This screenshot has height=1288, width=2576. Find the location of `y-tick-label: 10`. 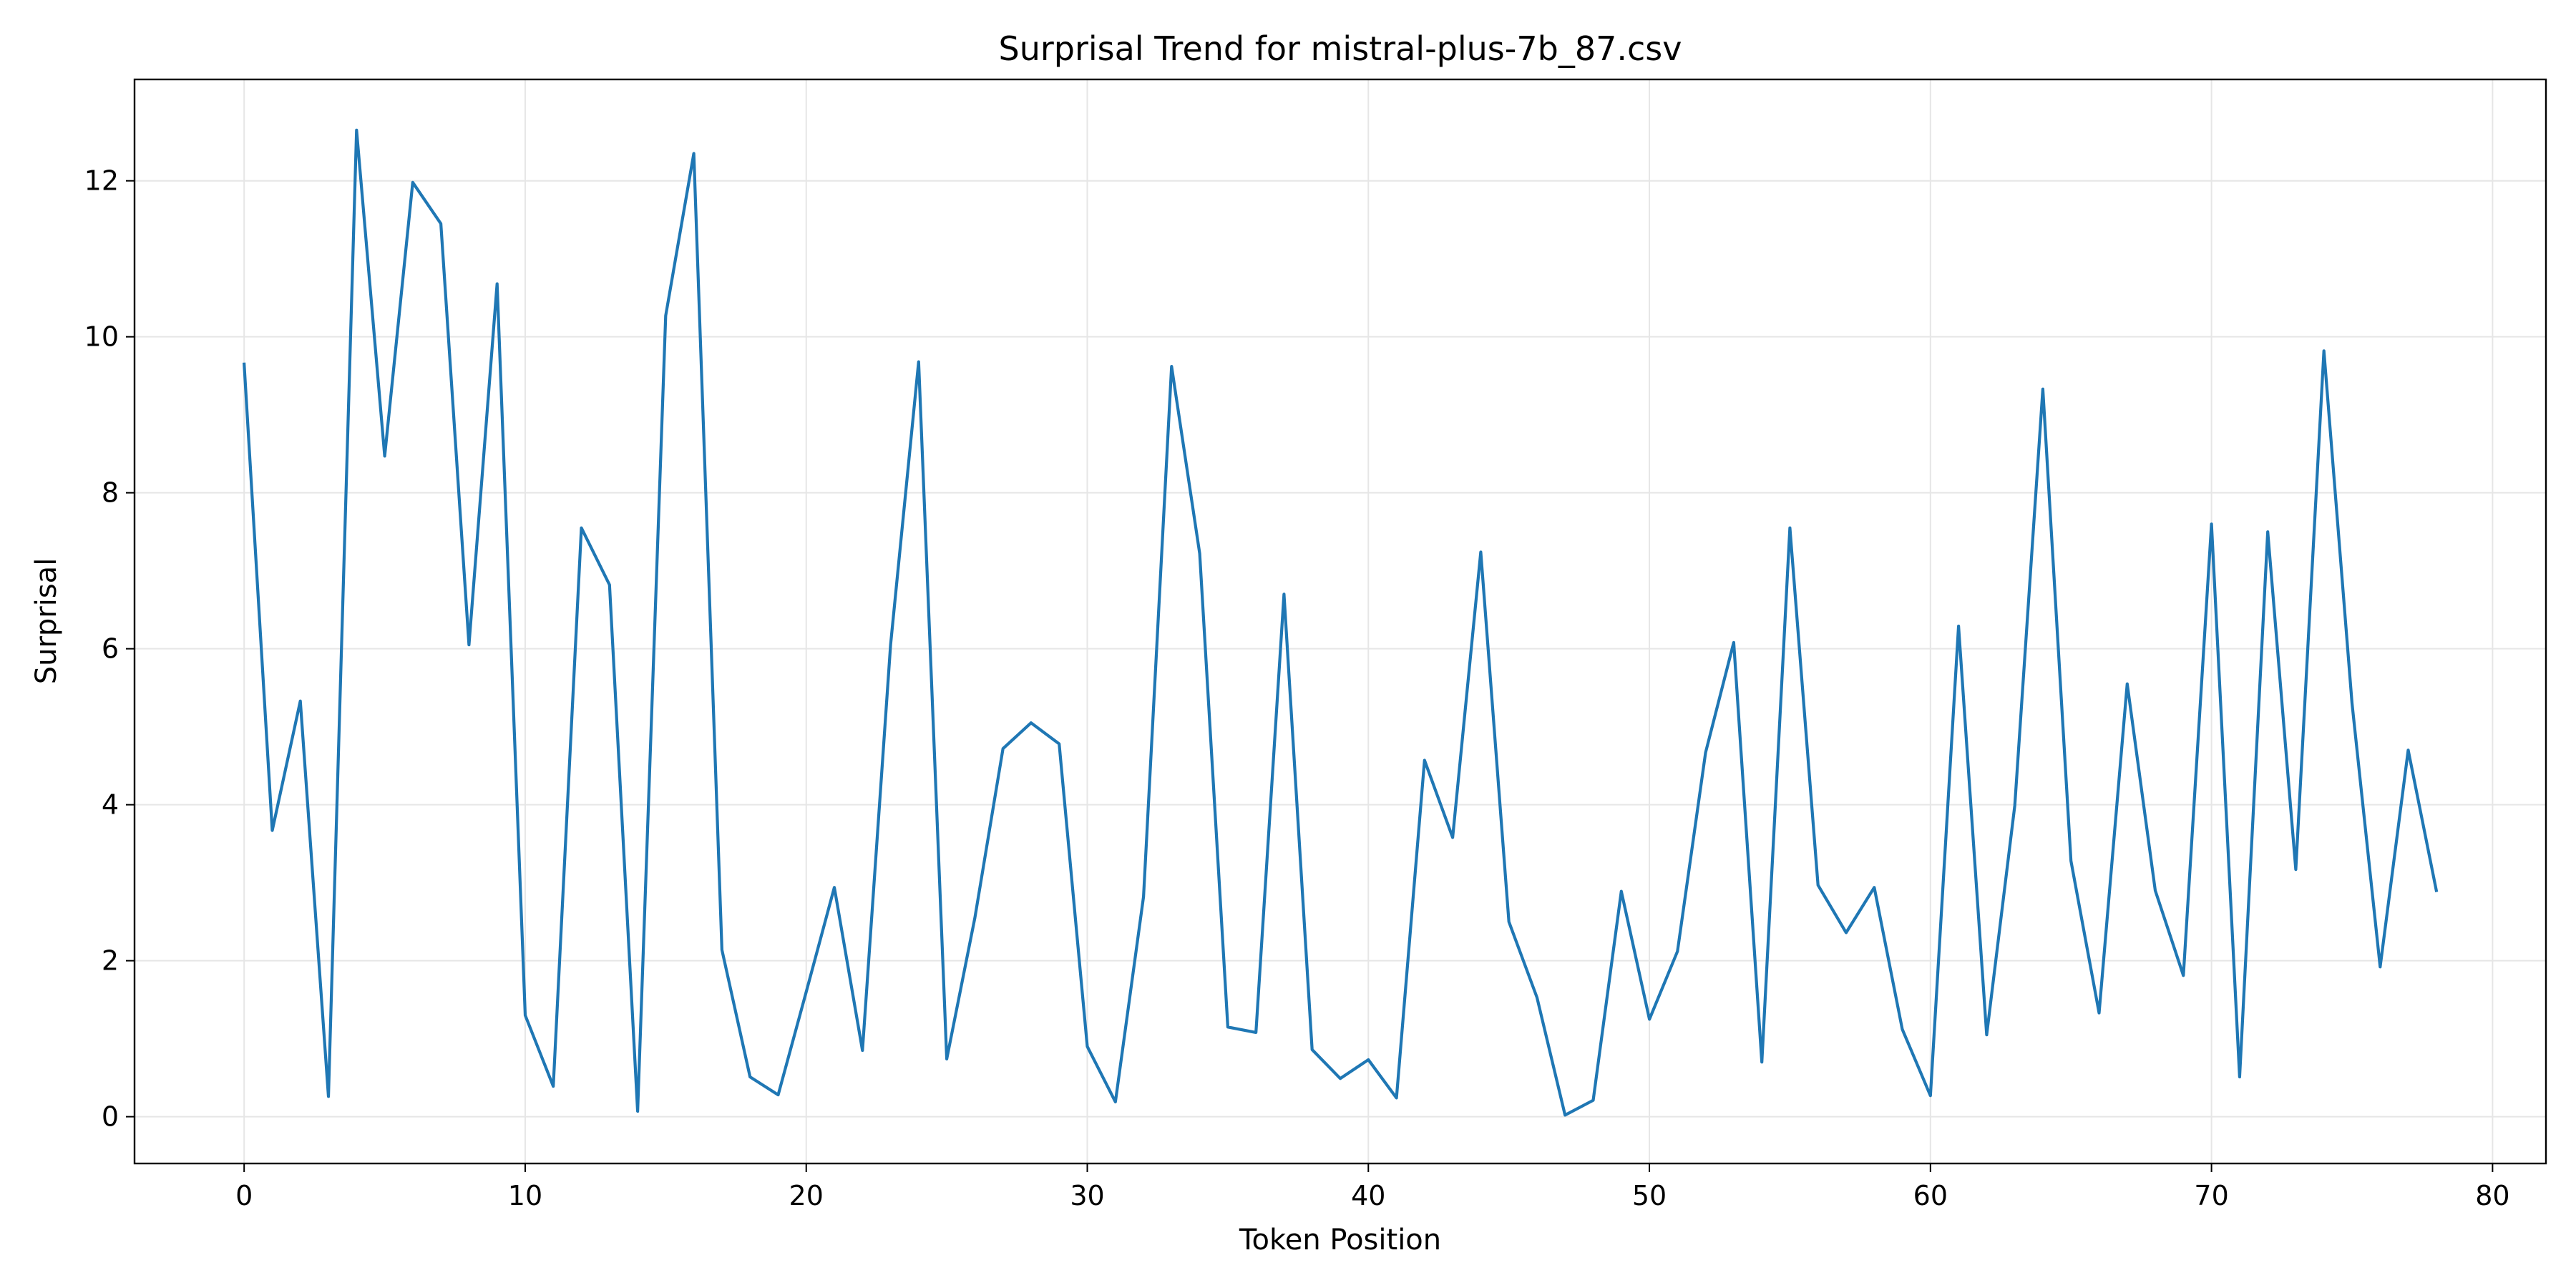

y-tick-label: 10 is located at coordinates (101, 337).